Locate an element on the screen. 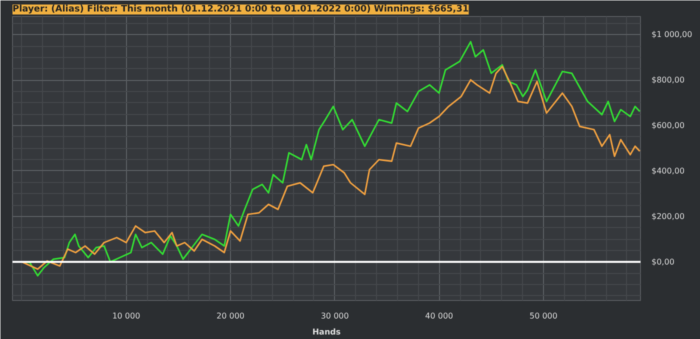 Image resolution: width=700 pixels, height=339 pixels. x-tick-label: 10 000 is located at coordinates (126, 316).